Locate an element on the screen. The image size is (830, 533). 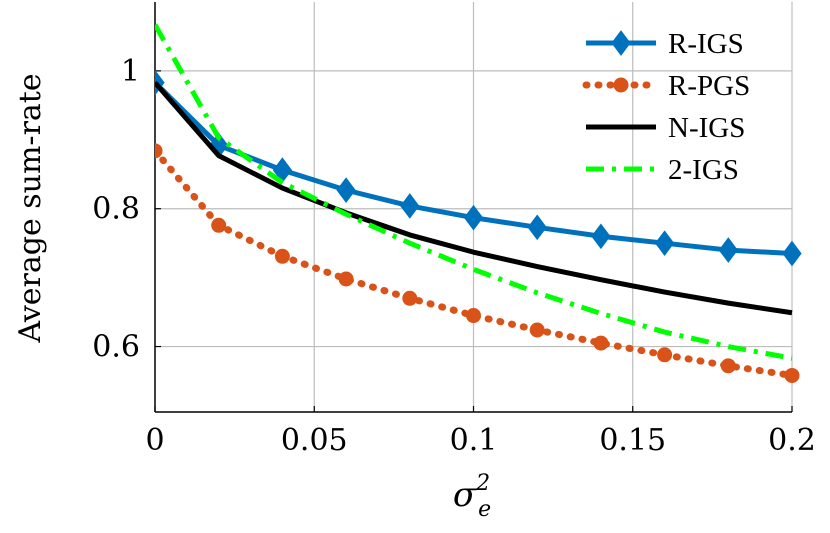
x-tick-label: 0.15 is located at coordinates (632, 440).